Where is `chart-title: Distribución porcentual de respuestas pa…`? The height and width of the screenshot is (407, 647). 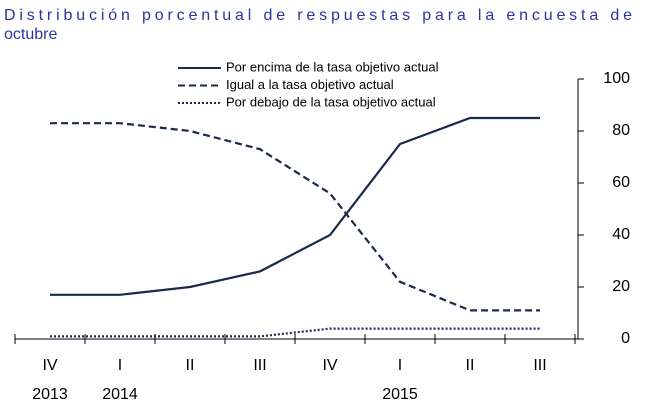
chart-title: Distribución porcentual de respuestas pa… is located at coordinates (318, 25).